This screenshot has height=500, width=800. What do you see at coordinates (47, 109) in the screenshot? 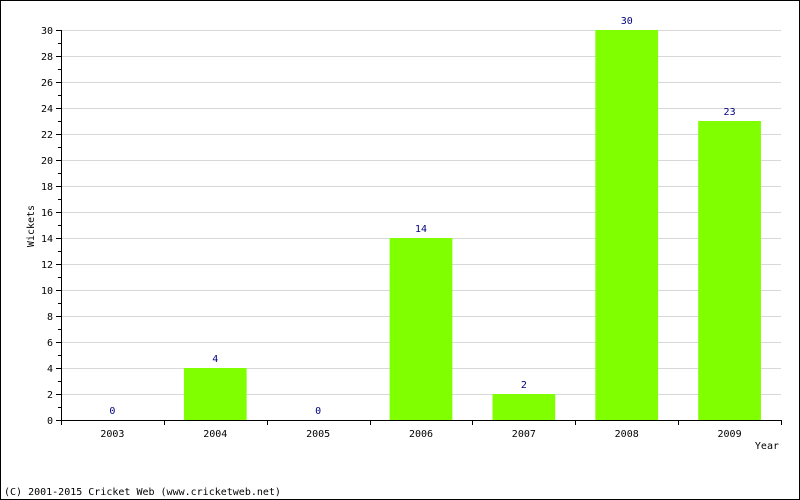
I see `y-tick-label: 24` at bounding box center [47, 109].